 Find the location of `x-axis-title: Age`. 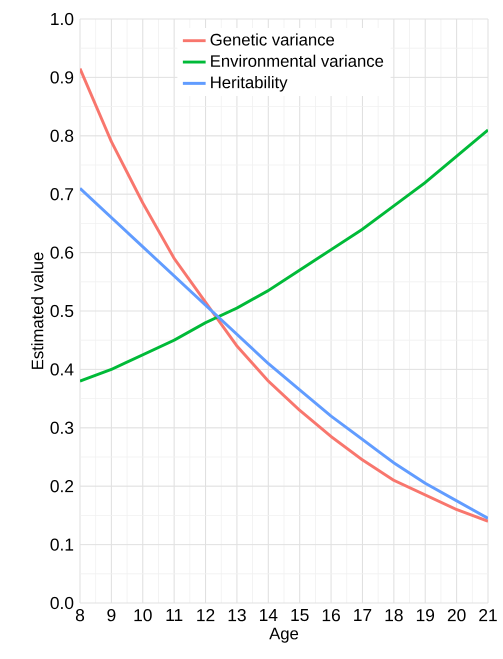

x-axis-title: Age is located at coordinates (283, 635).